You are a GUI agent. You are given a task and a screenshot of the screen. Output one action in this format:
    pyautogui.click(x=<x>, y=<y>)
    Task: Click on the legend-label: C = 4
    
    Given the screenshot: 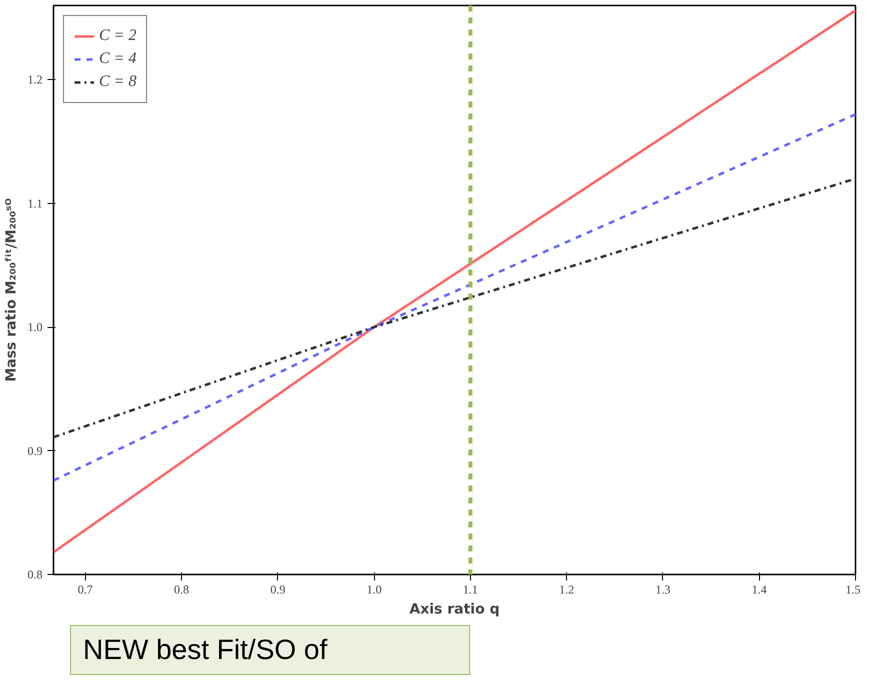 What is the action you would take?
    pyautogui.click(x=117, y=59)
    